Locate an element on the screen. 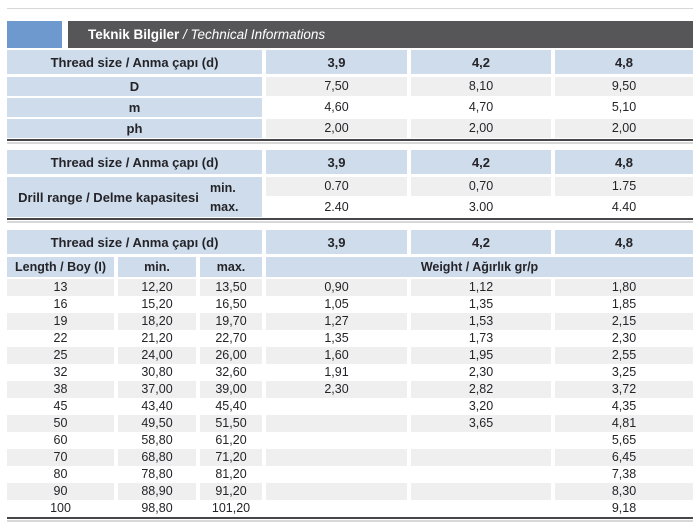 This screenshot has width=700, height=525. drill-range-label-cell: Drill range / Delme kapasitesi min. max. is located at coordinates (134, 197).